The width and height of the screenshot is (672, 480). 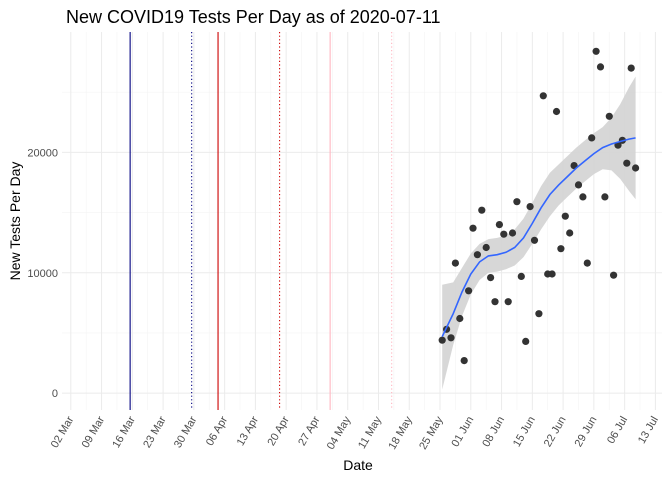 I want to click on x-tick-label: 16 Mar, so click(x=124, y=432).